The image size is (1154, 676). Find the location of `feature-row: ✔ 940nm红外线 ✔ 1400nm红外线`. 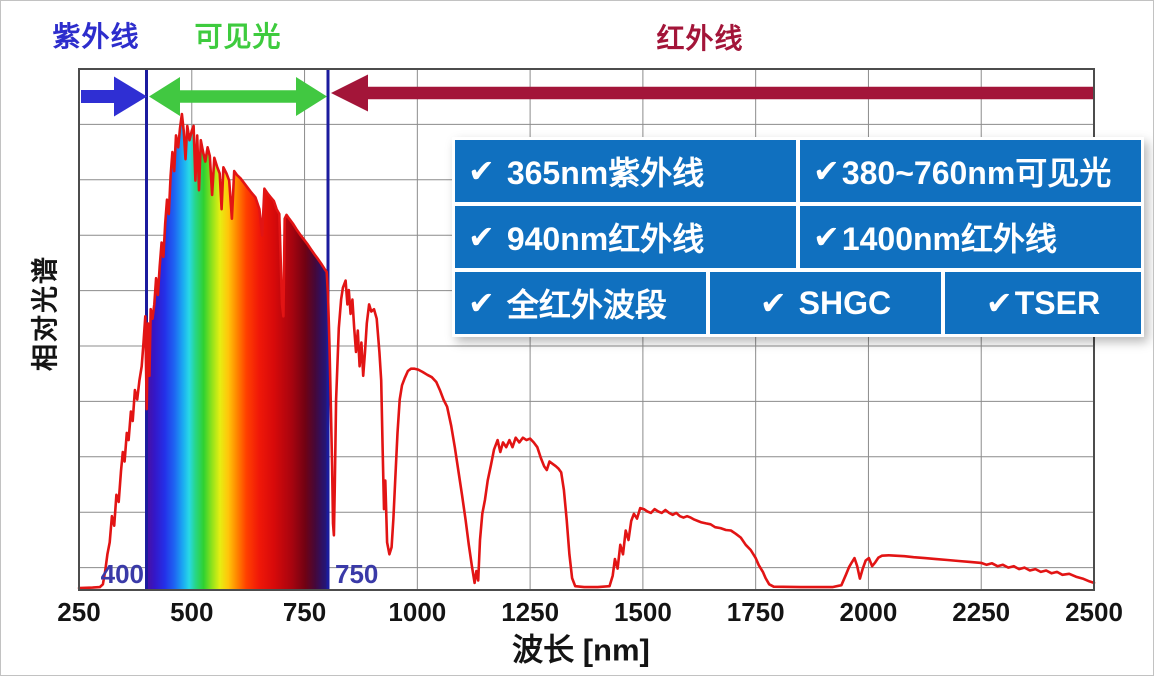

feature-row: ✔ 940nm红外线 ✔ 1400nm红外线 is located at coordinates (798, 237).